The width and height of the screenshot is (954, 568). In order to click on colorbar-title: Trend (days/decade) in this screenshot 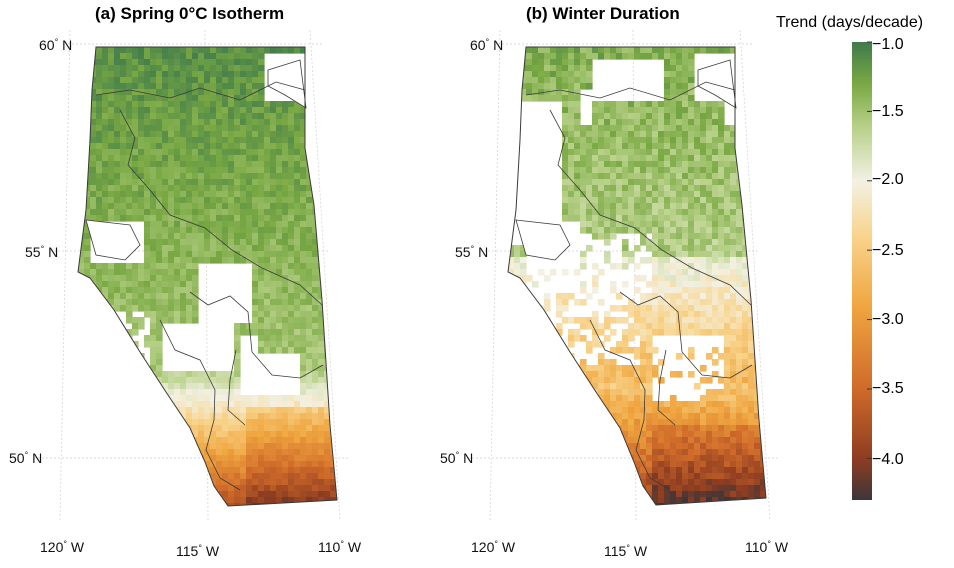, I will do `click(850, 22)`.